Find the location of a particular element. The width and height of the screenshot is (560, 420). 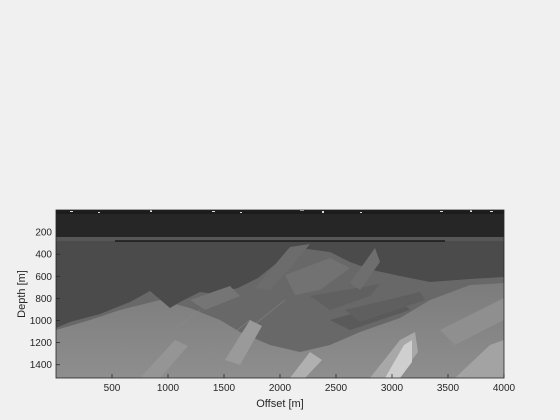

y-axis: 200 400 600 800 1000 1200 1400 is located at coordinates (45, 299).